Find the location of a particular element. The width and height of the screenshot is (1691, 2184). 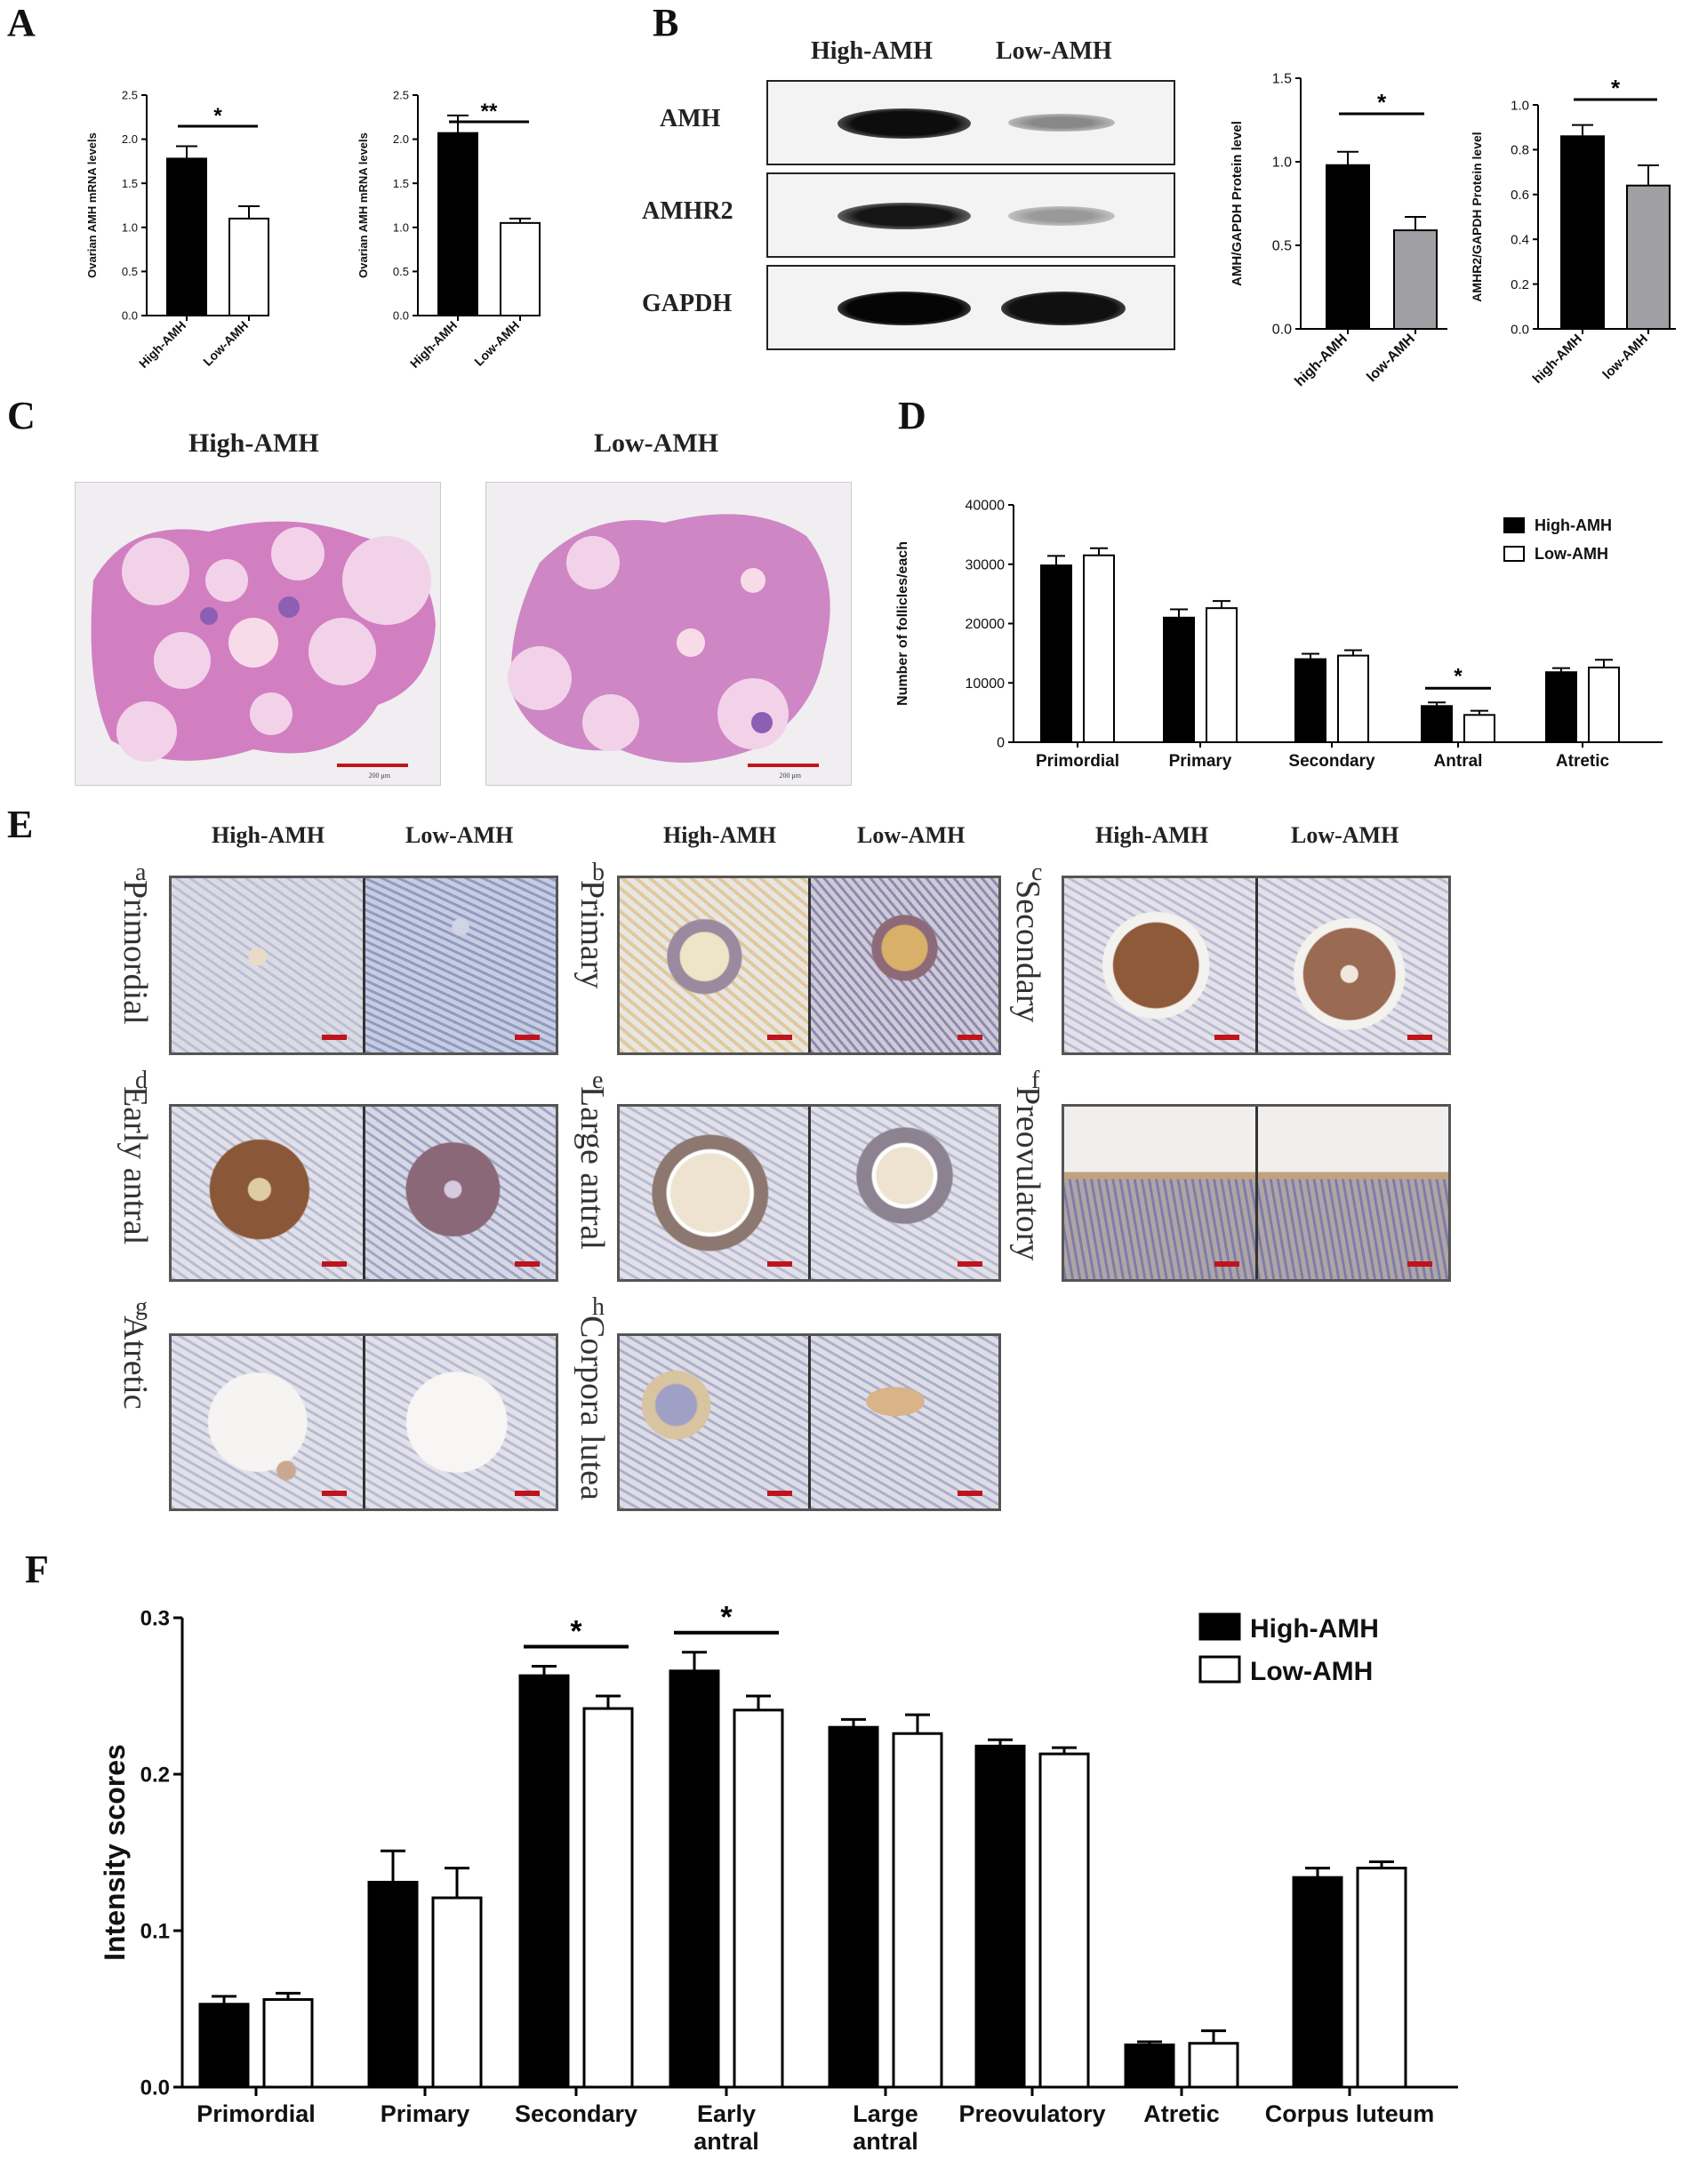

blot-row-label: AMHR2 is located at coordinates (688, 211).